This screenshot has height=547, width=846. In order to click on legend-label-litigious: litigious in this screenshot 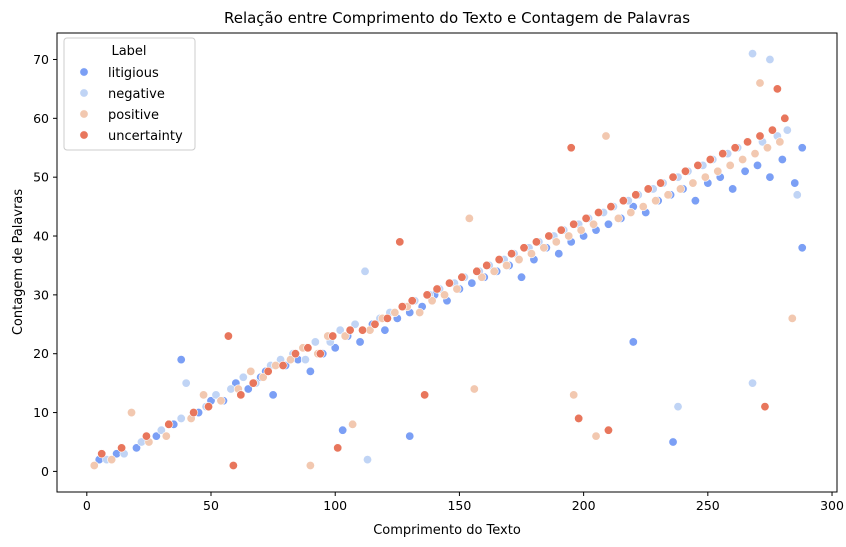, I will do `click(133, 73)`.